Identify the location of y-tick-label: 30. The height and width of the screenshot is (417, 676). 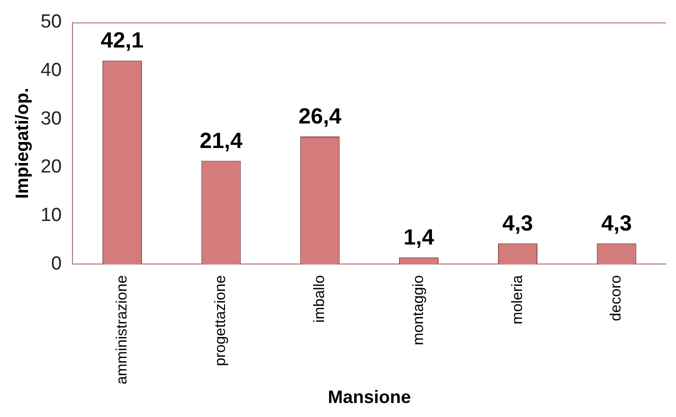
(51, 119).